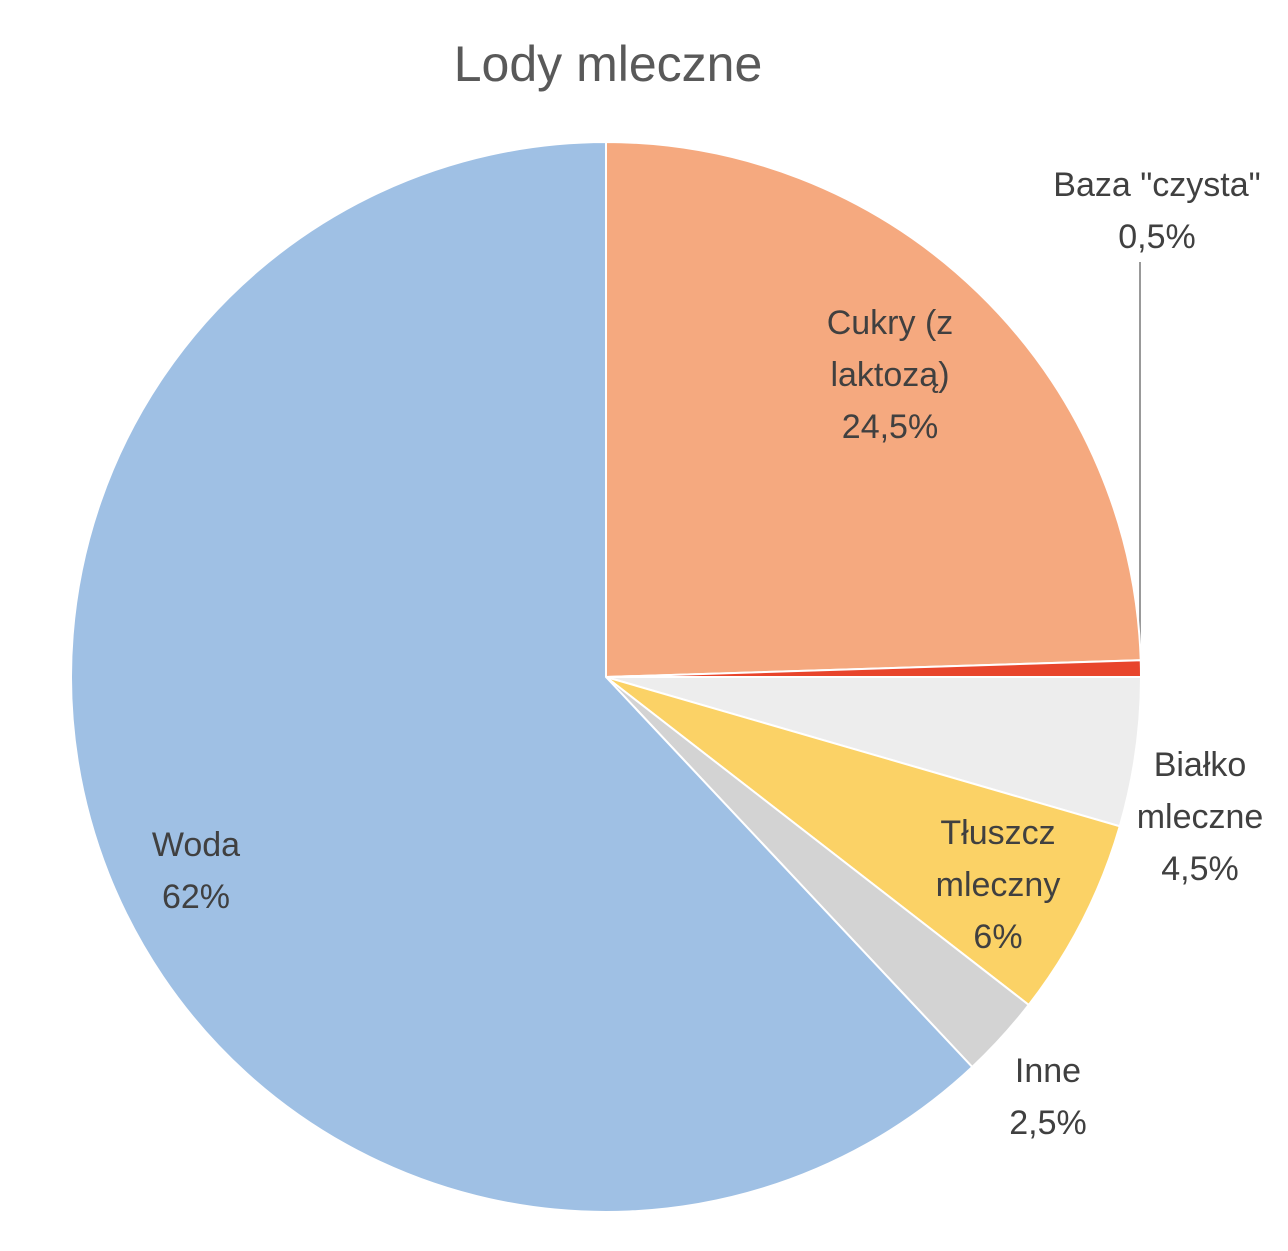 The image size is (1288, 1251). What do you see at coordinates (1048, 1123) in the screenshot?
I see `value-label: 2,5%` at bounding box center [1048, 1123].